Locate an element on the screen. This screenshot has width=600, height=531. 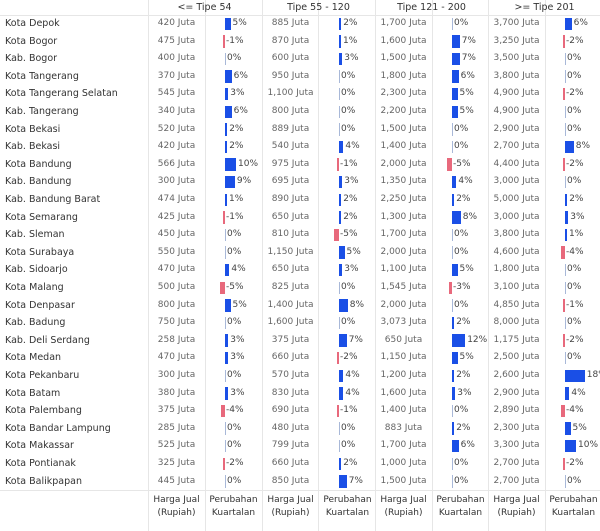
city-name: Kab. Deli Serdang is located at coordinates (47, 340).